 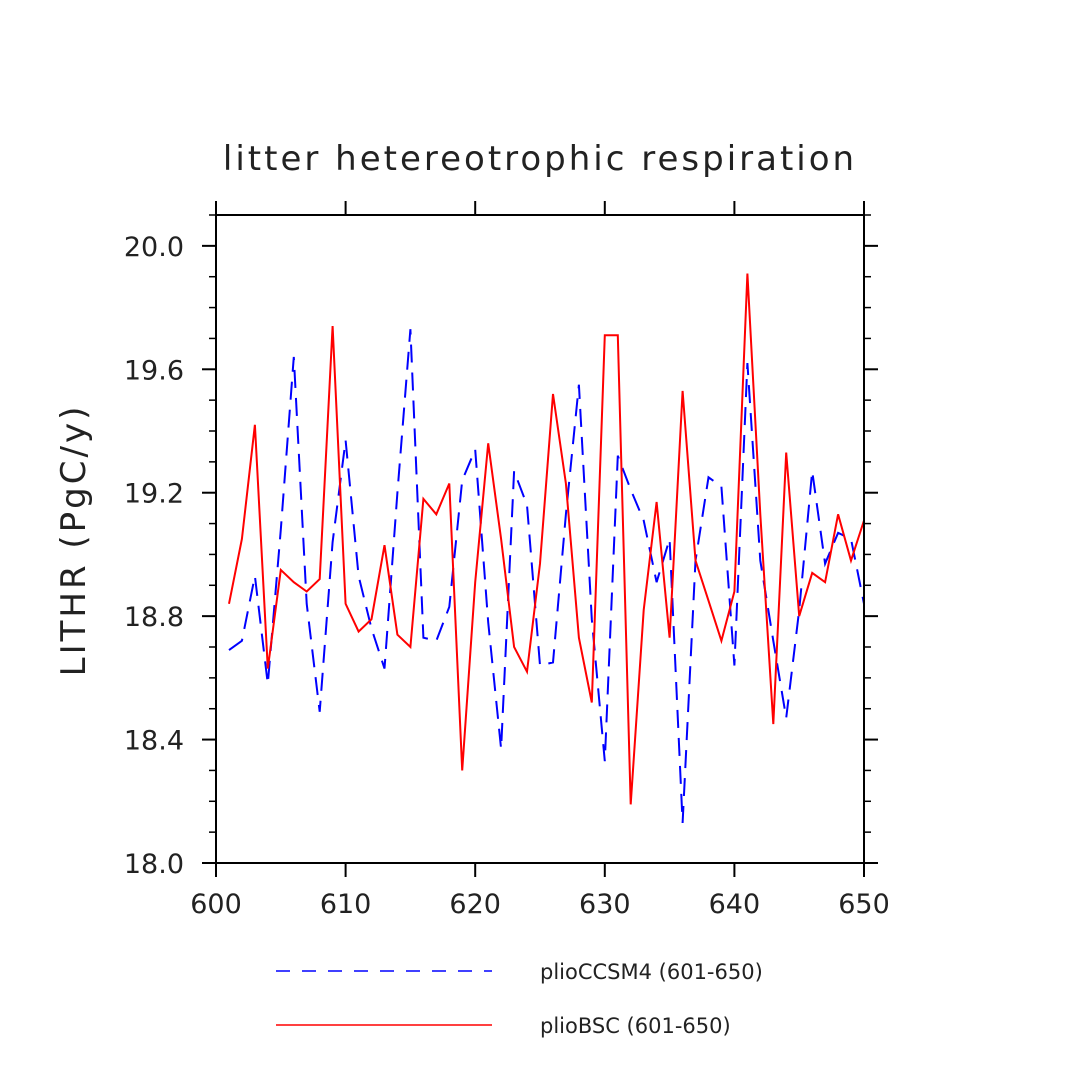 What do you see at coordinates (216, 904) in the screenshot?
I see `x-tick-label: 600` at bounding box center [216, 904].